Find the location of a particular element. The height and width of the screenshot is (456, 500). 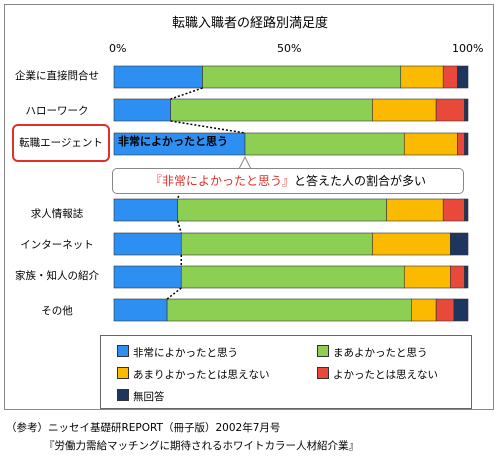

callout-text: と答えた人の割合が多い is located at coordinates (360, 181).